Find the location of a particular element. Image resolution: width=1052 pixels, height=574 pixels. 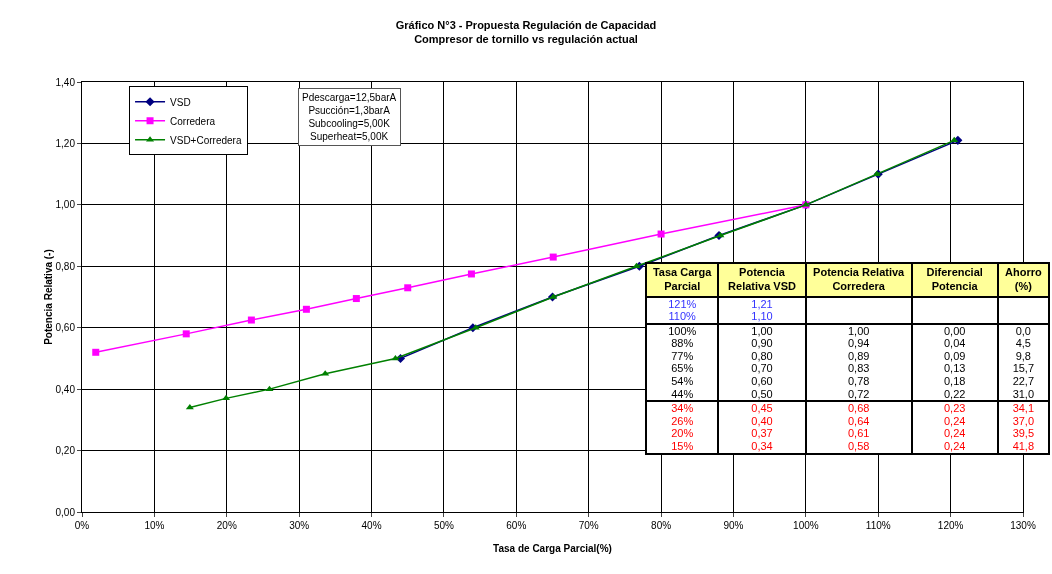

text: 0,61 is located at coordinates (858, 433).